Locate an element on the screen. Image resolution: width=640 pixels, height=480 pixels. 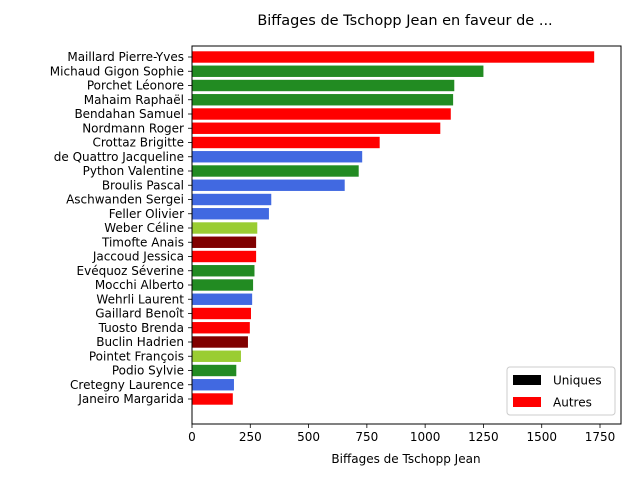
y-tick-label: Python Valentine is located at coordinates (133, 171).